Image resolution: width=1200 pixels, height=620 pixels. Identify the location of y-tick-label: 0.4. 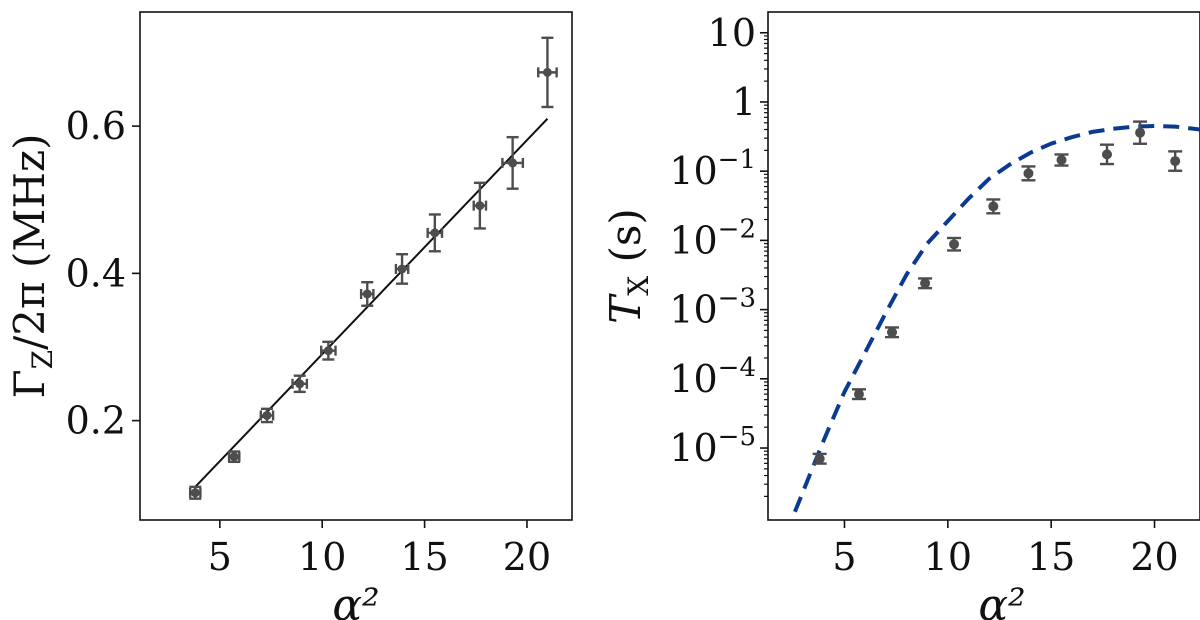
(96, 273).